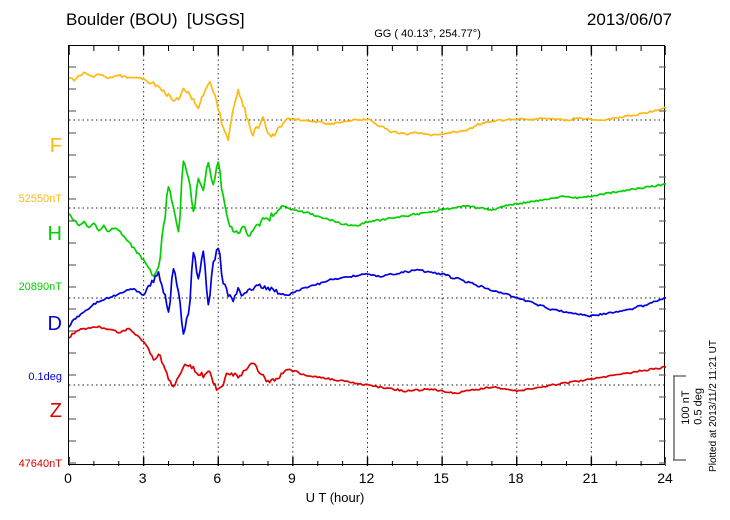 The image size is (730, 520). Describe the element at coordinates (217, 478) in the screenshot. I see `x-tick-label-6: 6` at that location.